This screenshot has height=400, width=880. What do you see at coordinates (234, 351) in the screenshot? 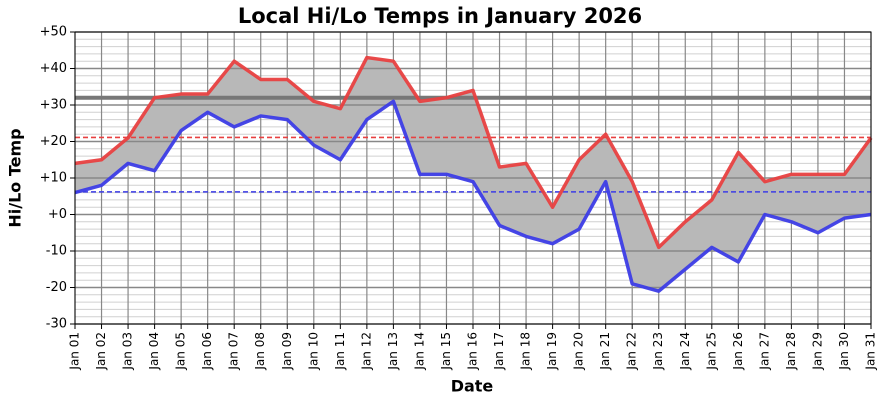
I see `x-tick-label: Jan 07` at bounding box center [234, 351].